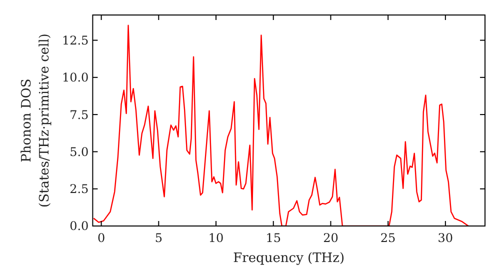 Image resolution: width=500 pixels, height=280 pixels. What do you see at coordinates (446, 238) in the screenshot?
I see `x-tick-label: 30` at bounding box center [446, 238].